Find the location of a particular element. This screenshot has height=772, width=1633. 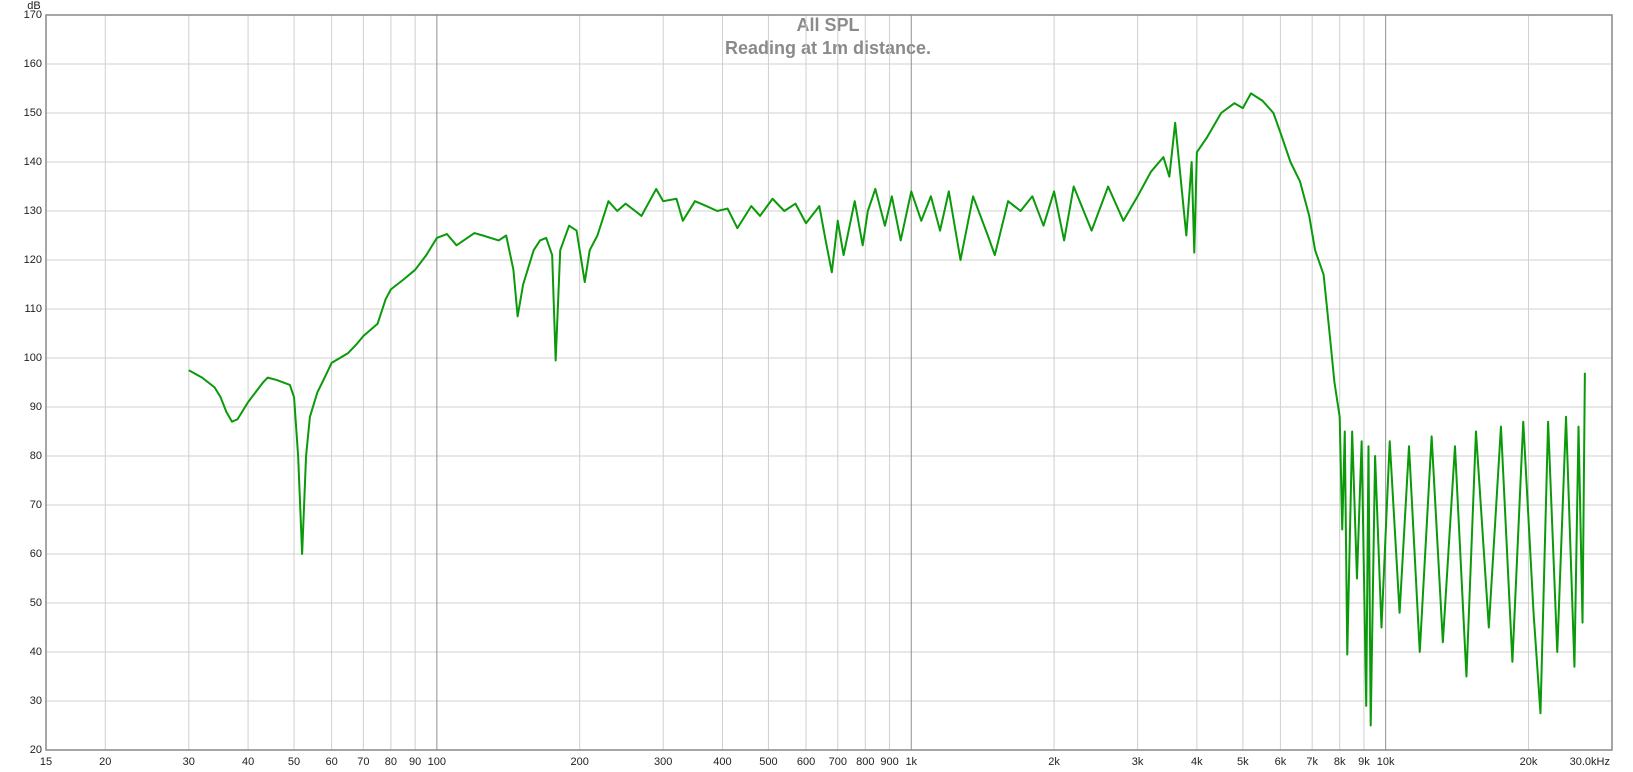

x-tick-label: 30.0kHz is located at coordinates (1590, 762).